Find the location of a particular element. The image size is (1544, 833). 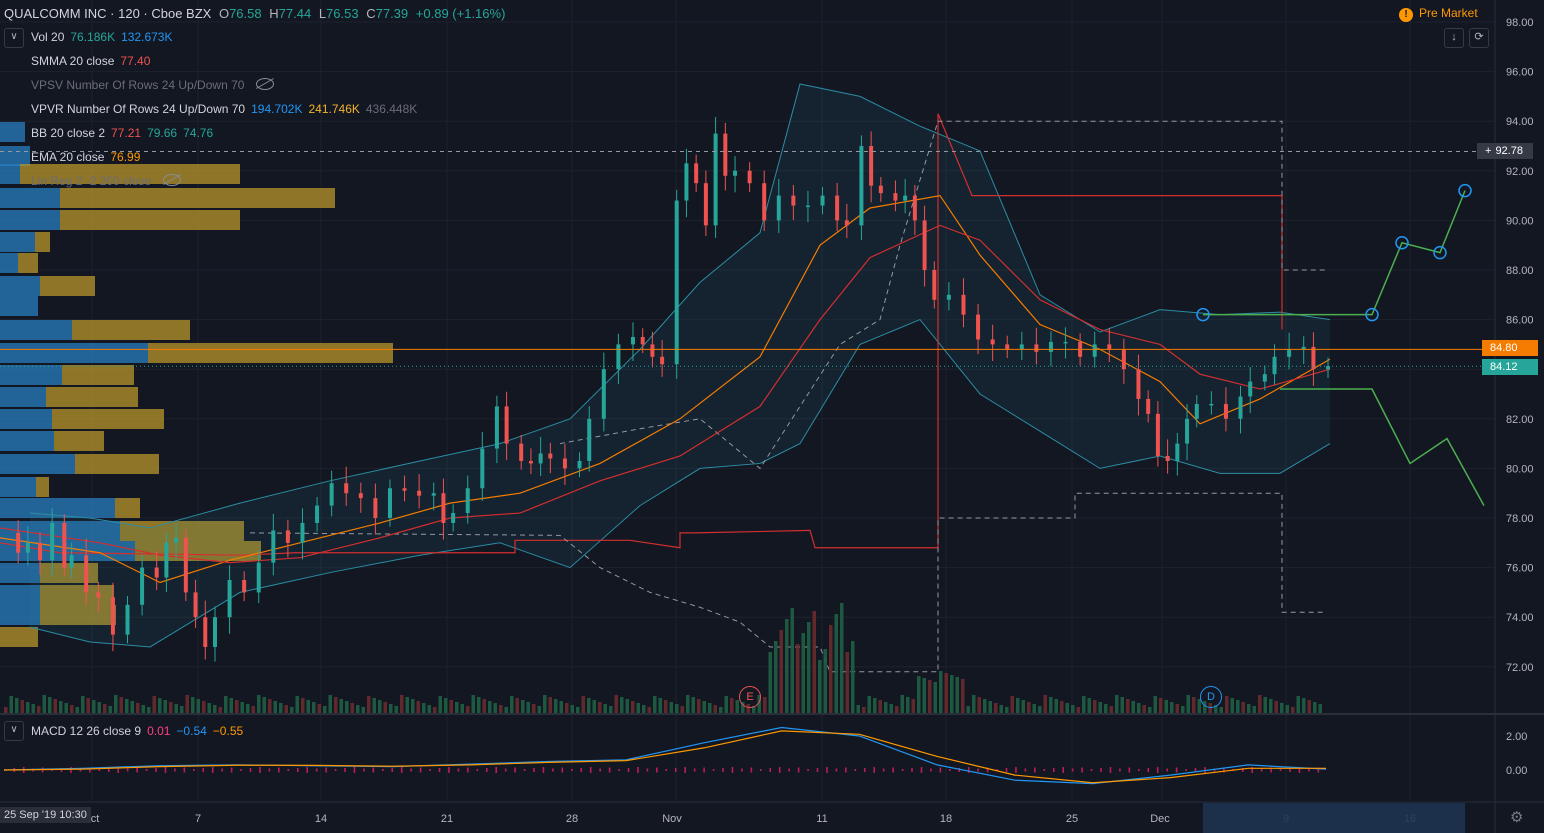

refresh-icon: ⟳ is located at coordinates (1479, 38).